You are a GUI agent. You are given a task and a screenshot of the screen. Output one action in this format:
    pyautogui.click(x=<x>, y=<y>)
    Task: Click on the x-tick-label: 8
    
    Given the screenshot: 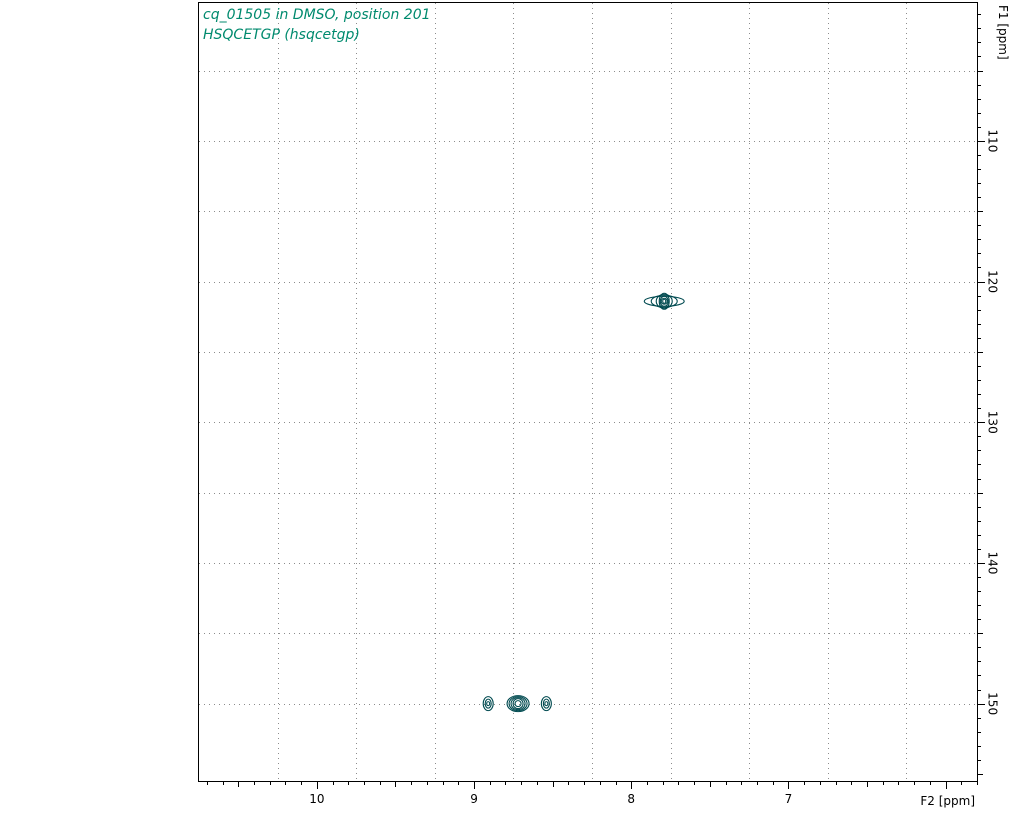 What is the action you would take?
    pyautogui.click(x=631, y=799)
    